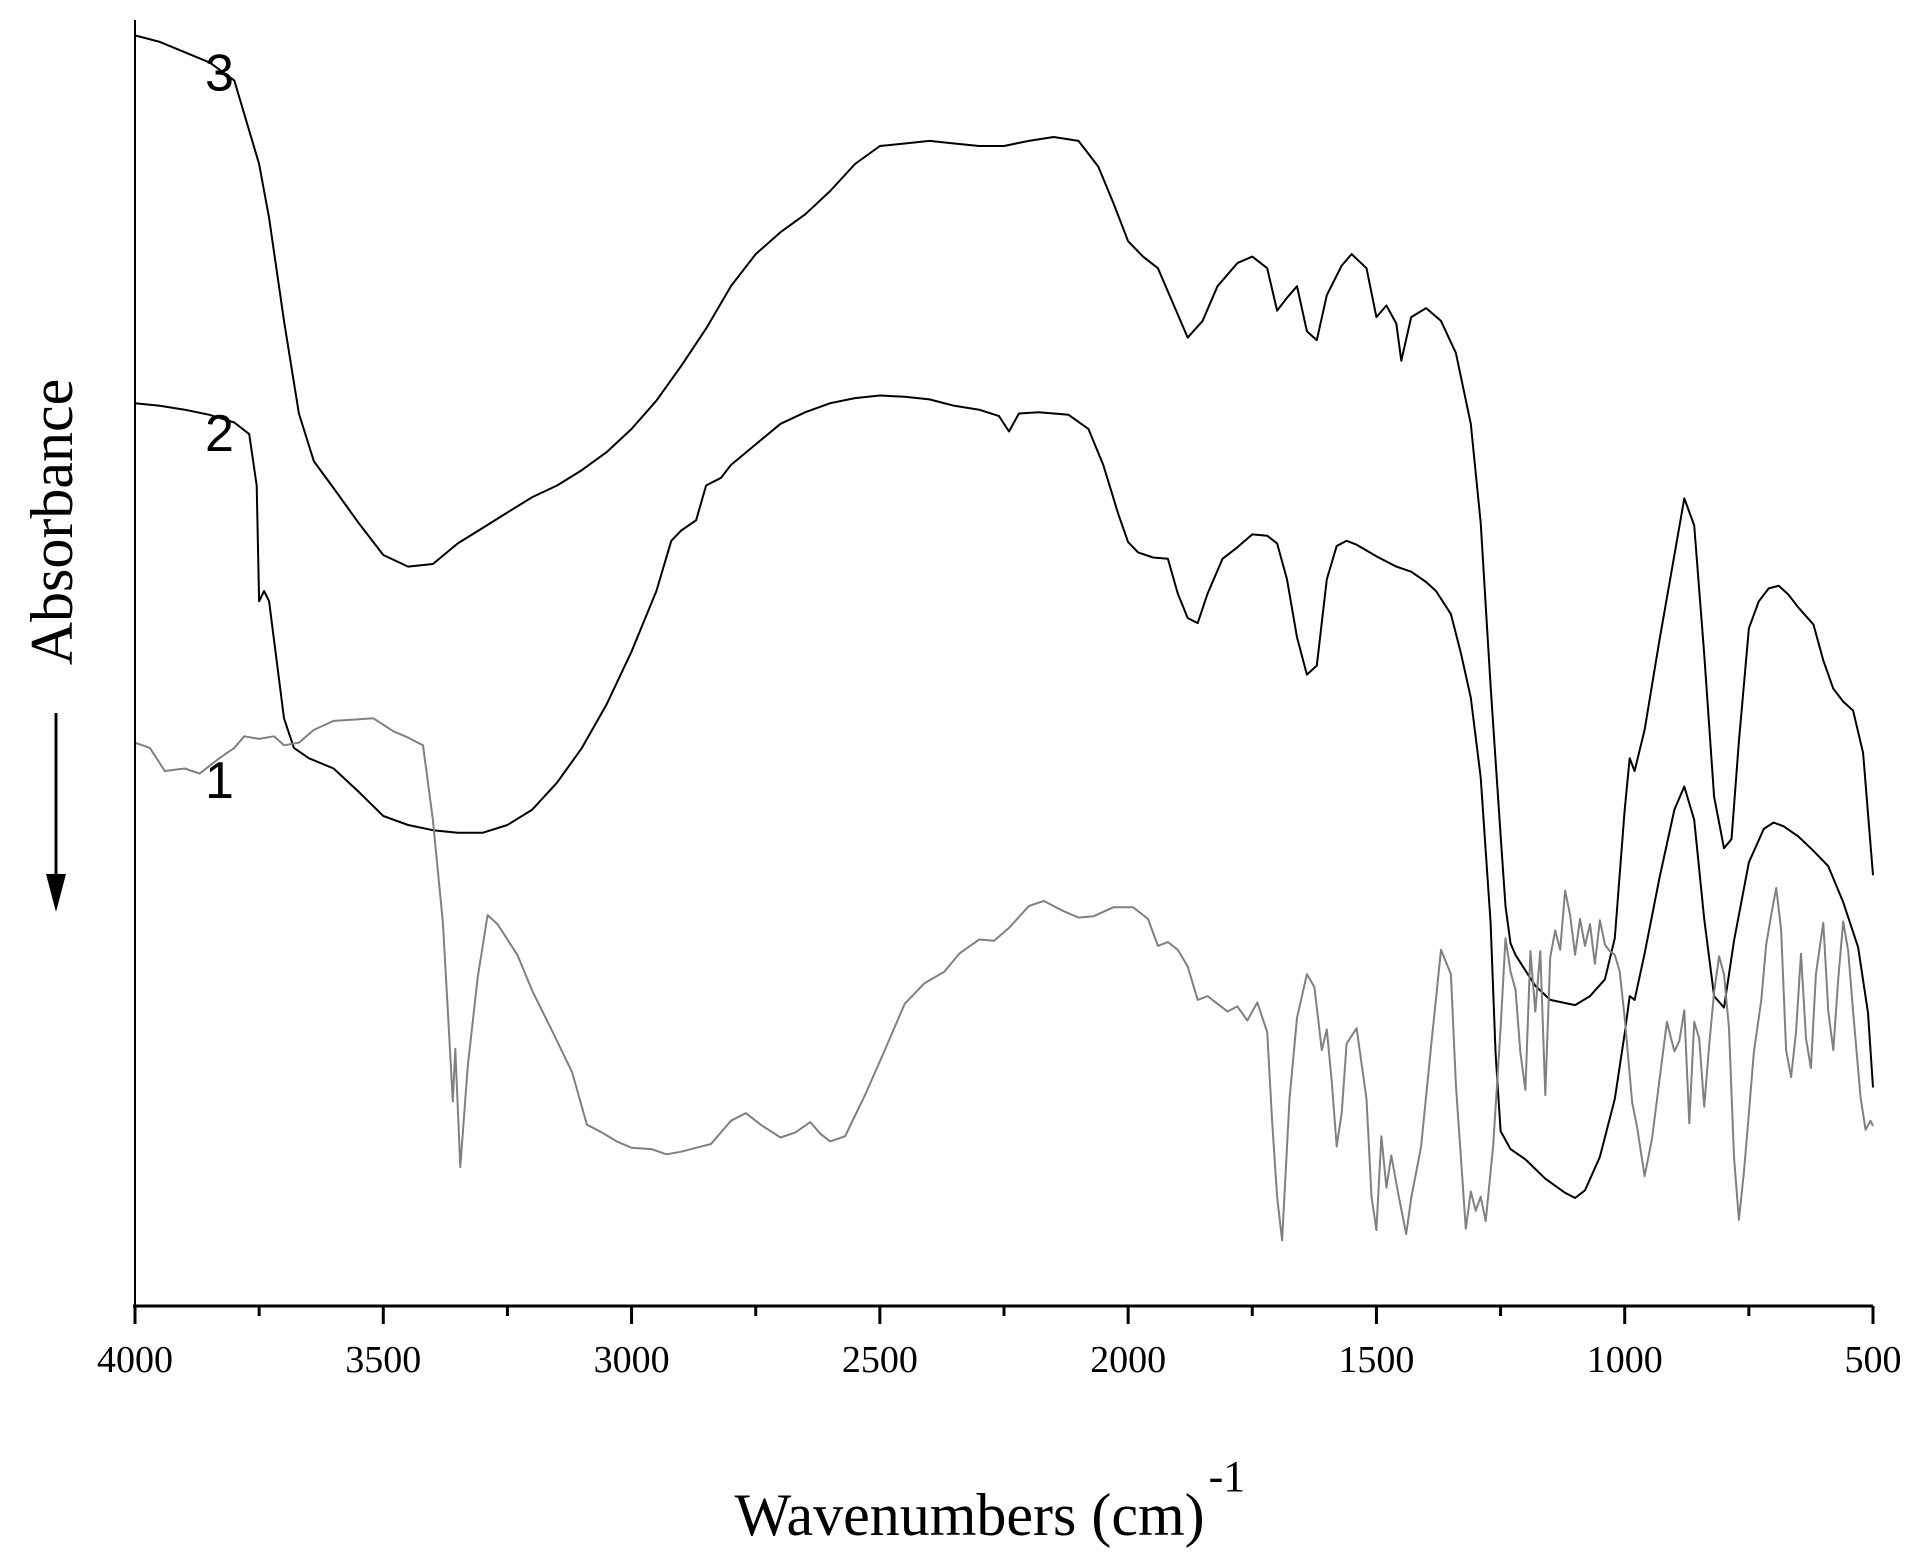 The width and height of the screenshot is (1905, 1559). What do you see at coordinates (52, 522) in the screenshot?
I see `y-axis-title: Absorbance` at bounding box center [52, 522].